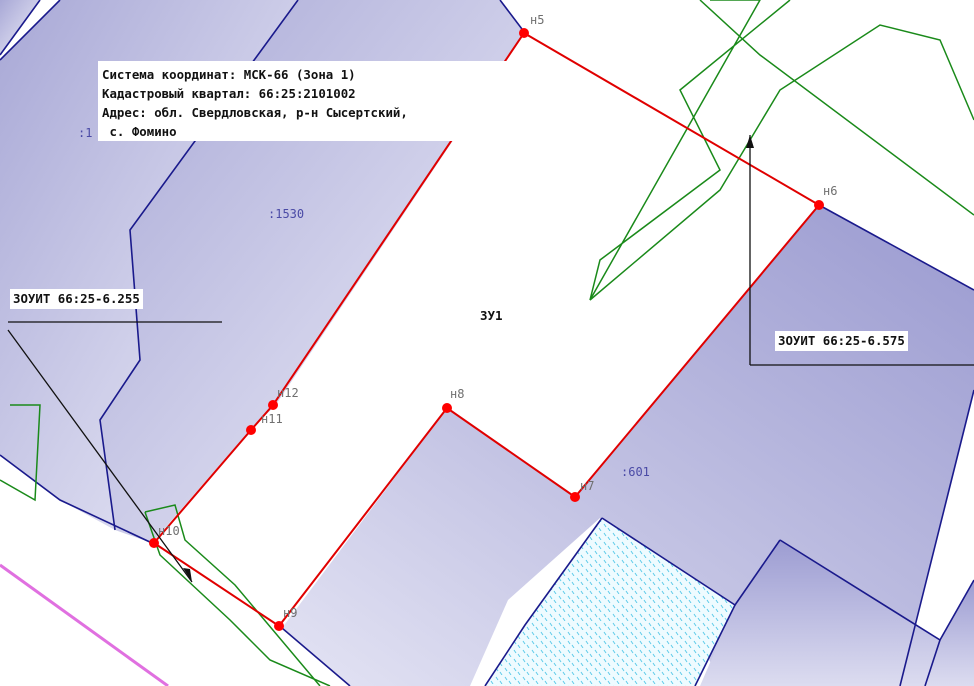  Describe the element at coordinates (187, 575) in the screenshot. I see `arrow-head-left` at that location.